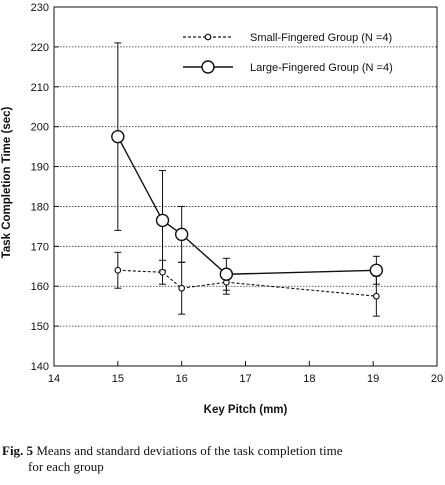 The height and width of the screenshot is (485, 445). What do you see at coordinates (40, 168) in the screenshot?
I see `y-tick-label: 190` at bounding box center [40, 168].